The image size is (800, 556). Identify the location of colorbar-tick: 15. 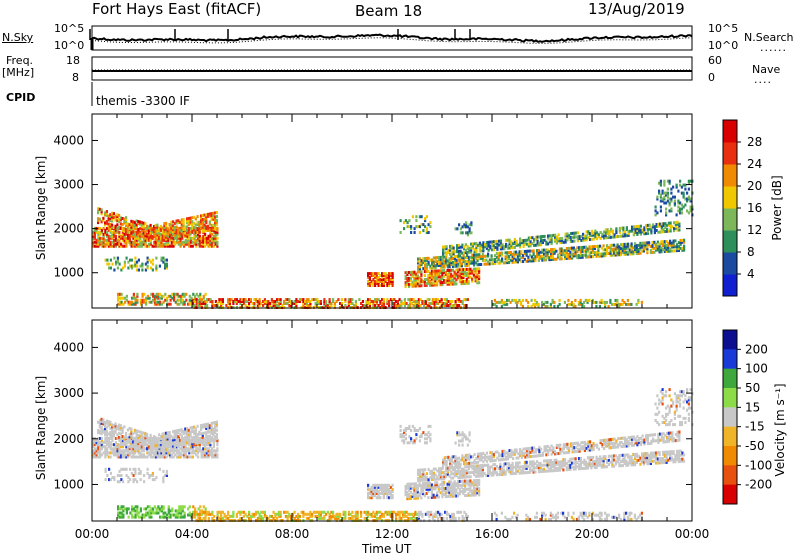
(752, 407).